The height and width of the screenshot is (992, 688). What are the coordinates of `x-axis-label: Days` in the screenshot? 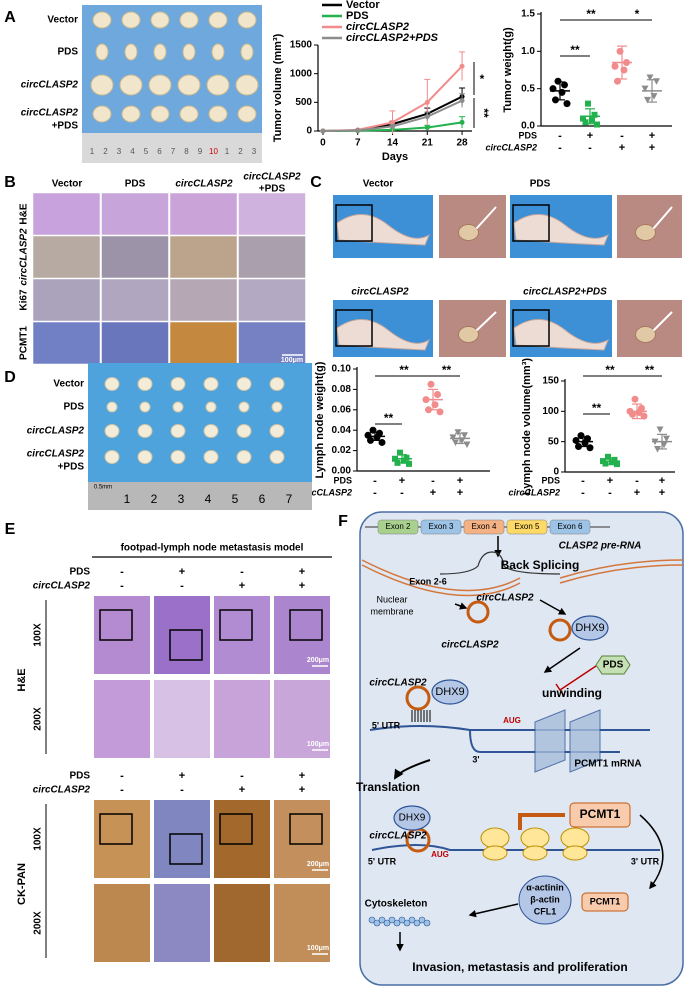 It's located at (395, 157).